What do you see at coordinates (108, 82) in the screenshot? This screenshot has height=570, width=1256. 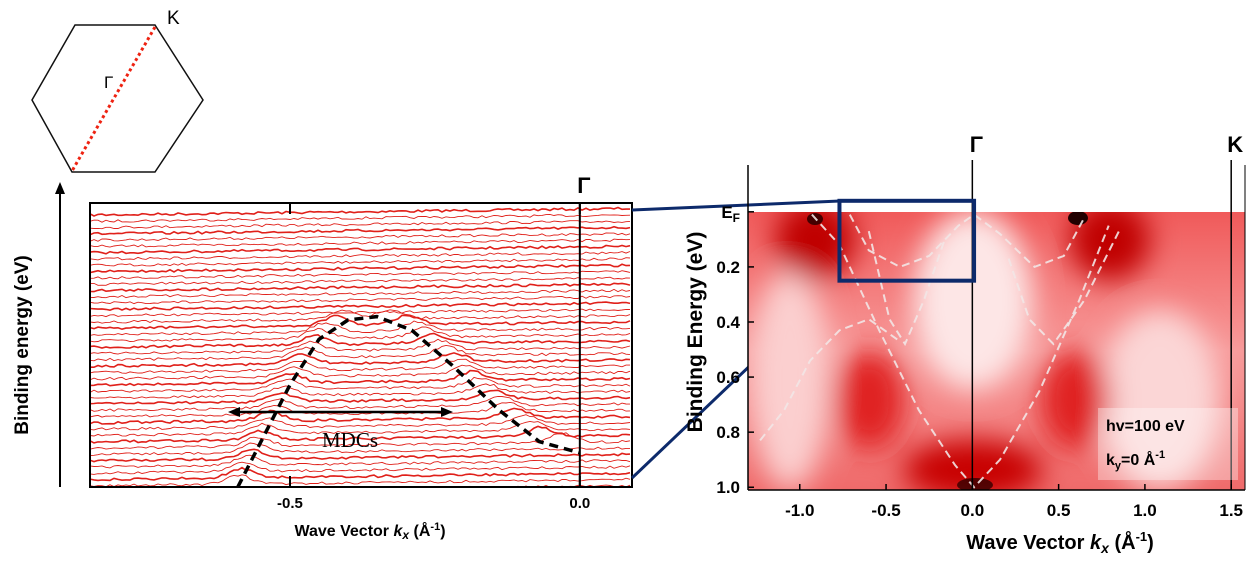 I see `gamma-point-label: Γ` at bounding box center [108, 82].